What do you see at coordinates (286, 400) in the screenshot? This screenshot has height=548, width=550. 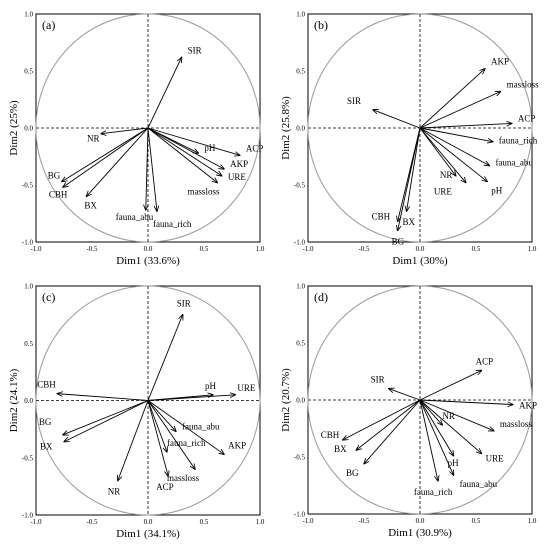 I see `y-axis-label: Dim2 (20.7%)` at bounding box center [286, 400].